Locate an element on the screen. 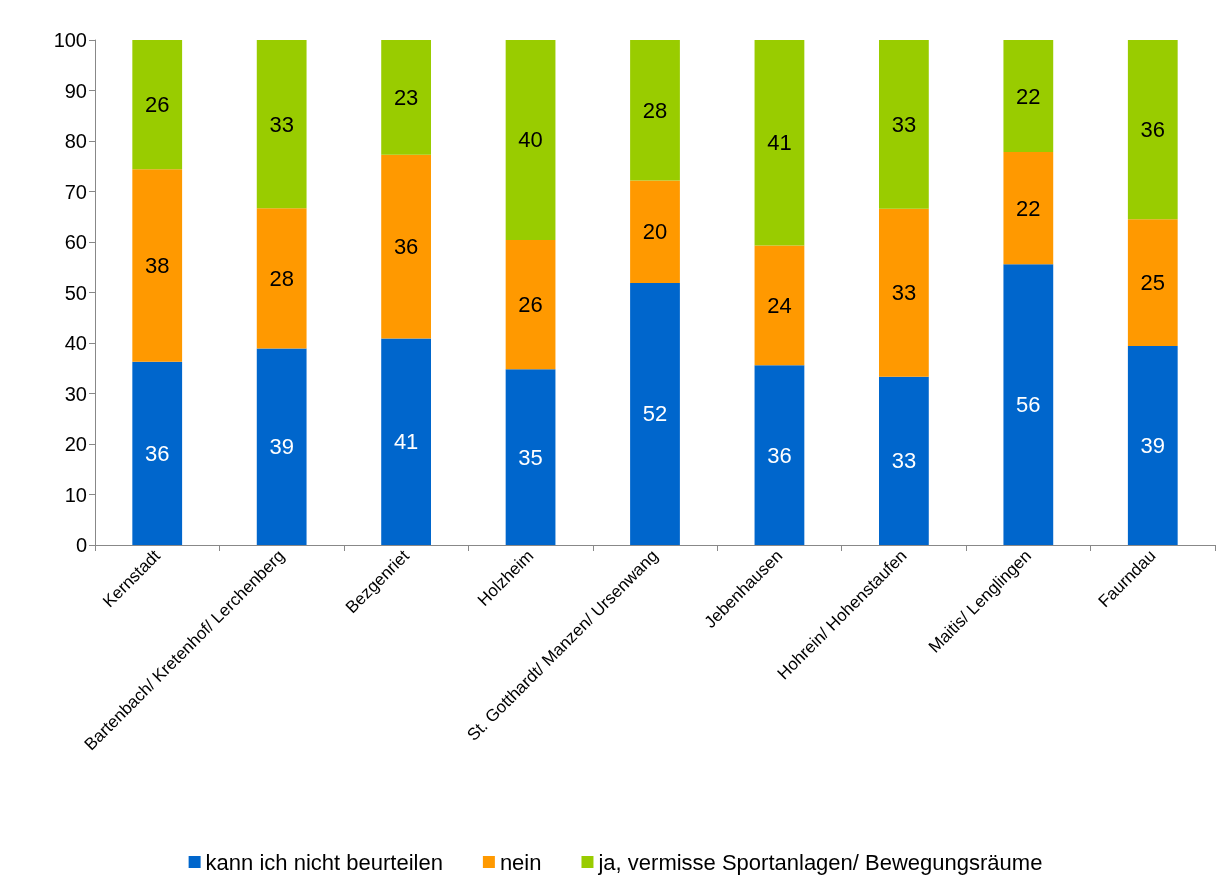 The image size is (1231, 896). data-label: 40 is located at coordinates (530, 140).